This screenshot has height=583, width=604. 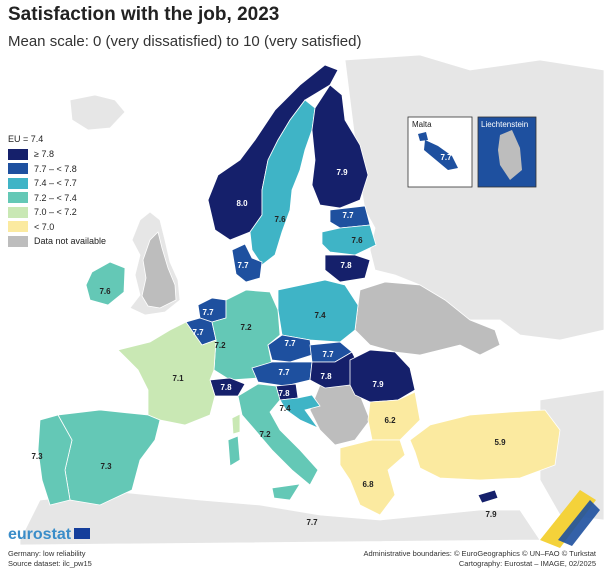 I want to click on label-malta-inset-value: 7.7, so click(x=446, y=157).